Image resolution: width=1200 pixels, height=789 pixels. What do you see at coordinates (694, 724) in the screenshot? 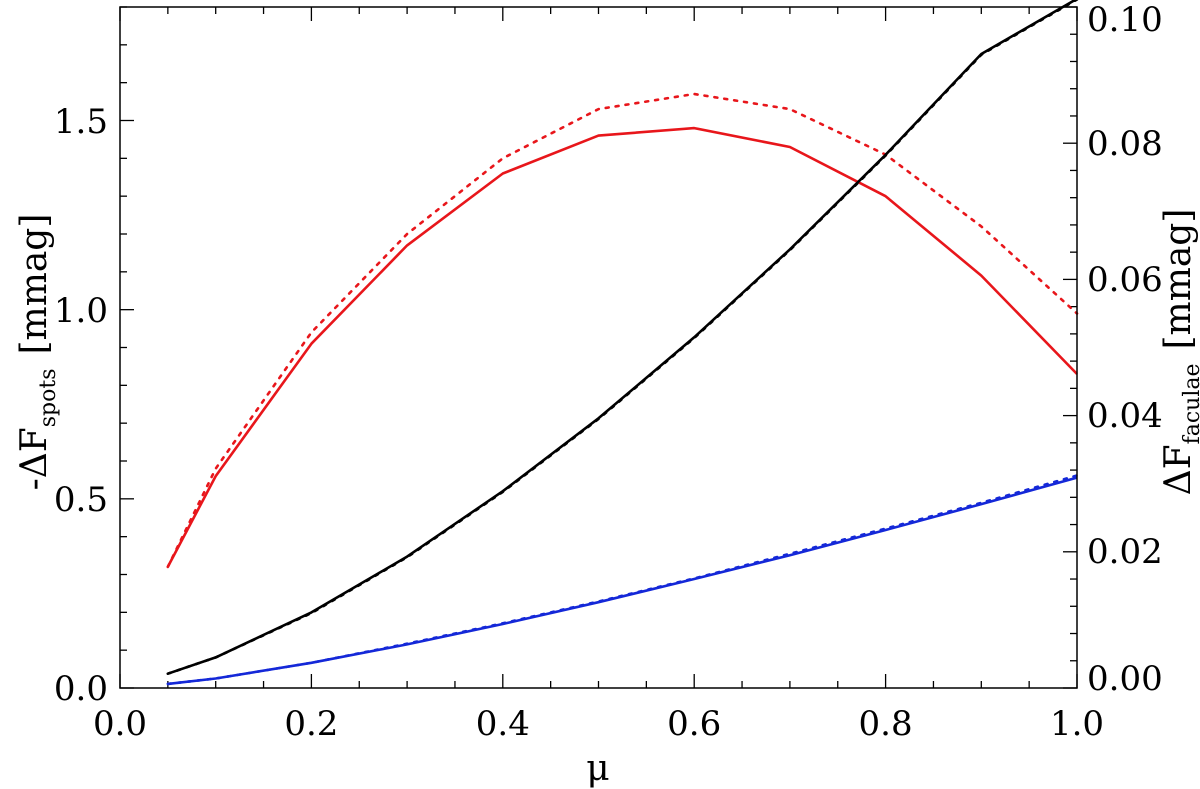
I see `x-tick-label: 0.6` at bounding box center [694, 724].